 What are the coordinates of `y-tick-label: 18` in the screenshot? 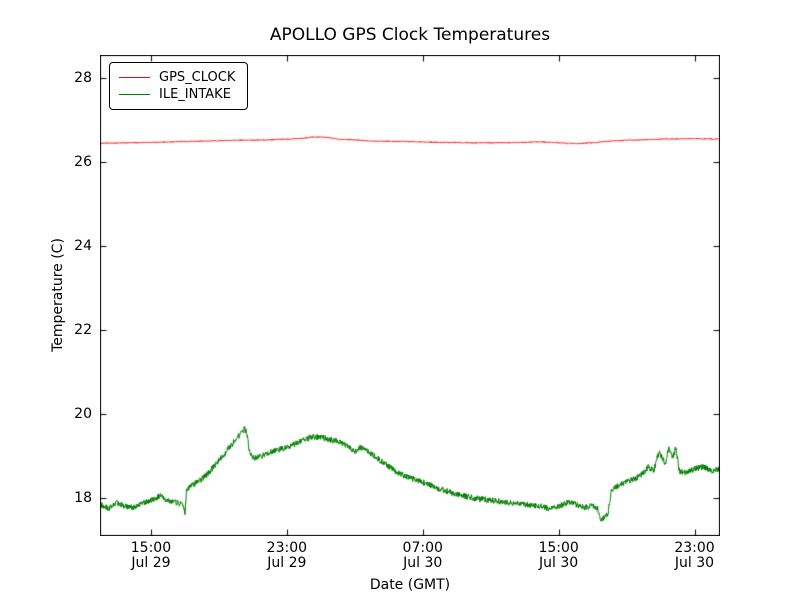 It's located at (83, 498).